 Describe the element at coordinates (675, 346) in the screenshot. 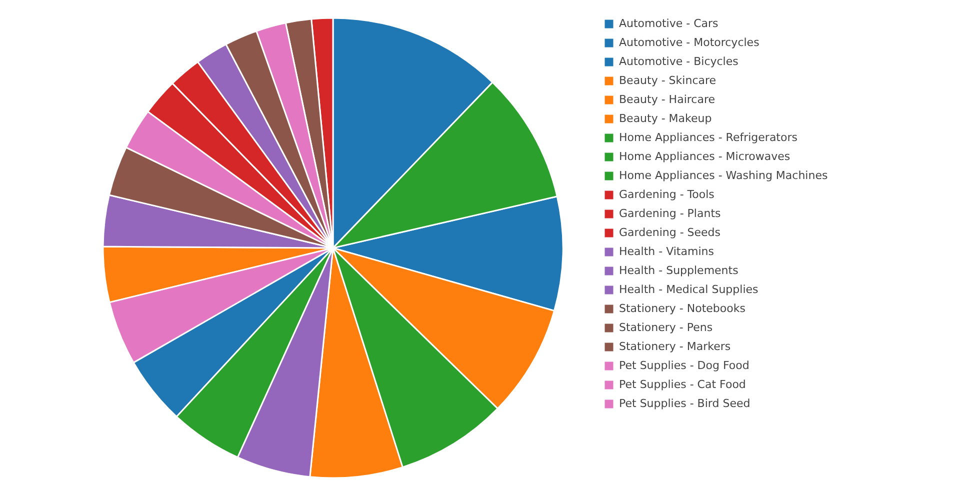

I see `legend-label: Stationery - Markers` at that location.